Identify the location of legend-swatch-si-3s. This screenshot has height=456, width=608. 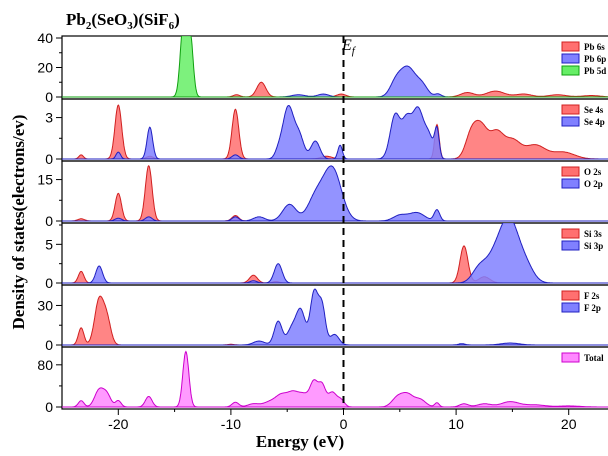
(570, 233).